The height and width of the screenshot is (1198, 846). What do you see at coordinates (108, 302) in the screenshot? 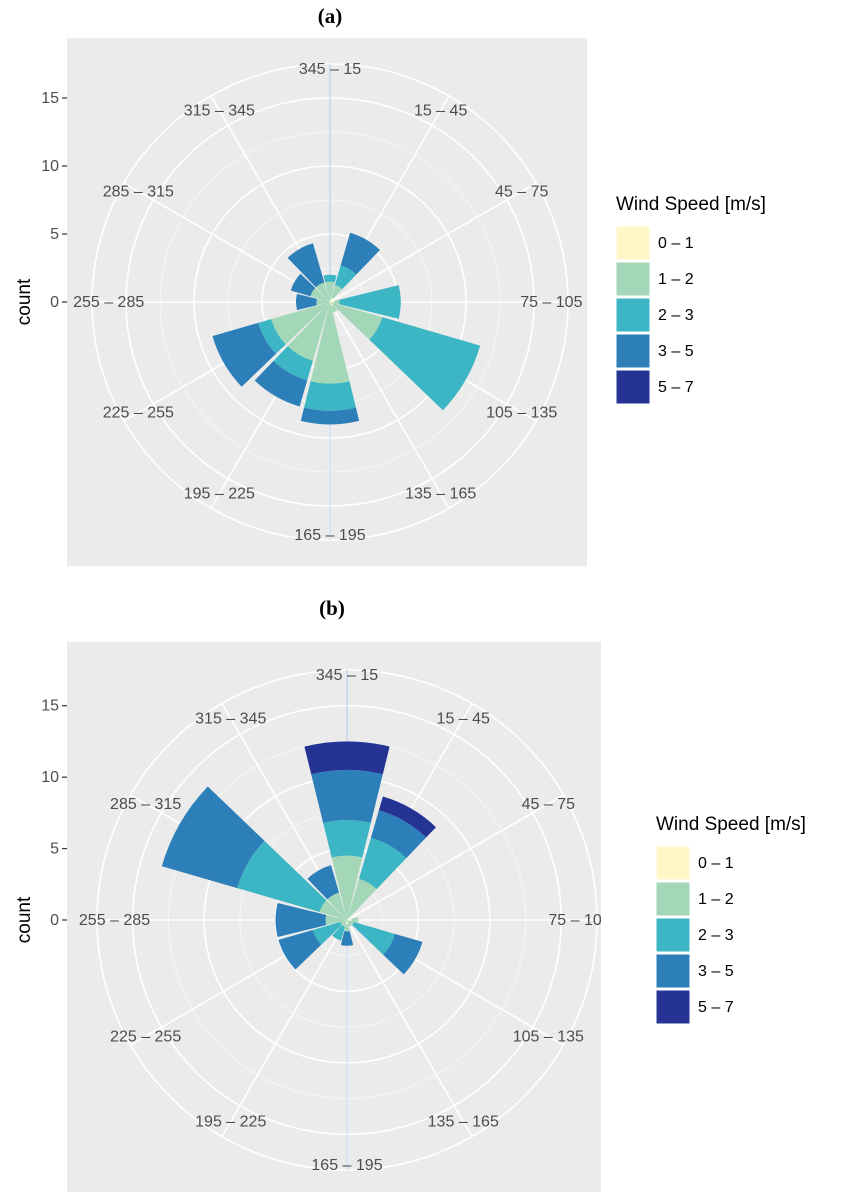
I see `direction-label: 255 – 285` at bounding box center [108, 302].